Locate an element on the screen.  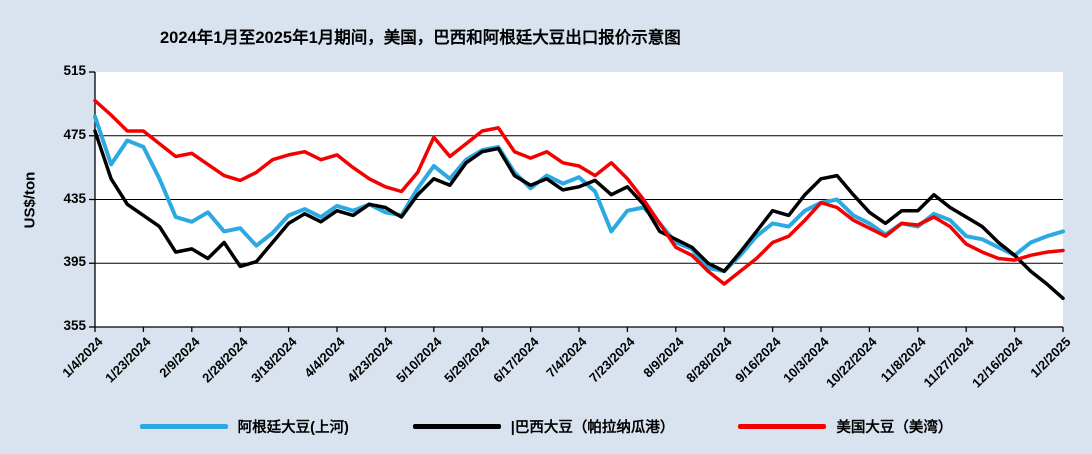
brazil-line-swatch-icon is located at coordinates (456, 426).